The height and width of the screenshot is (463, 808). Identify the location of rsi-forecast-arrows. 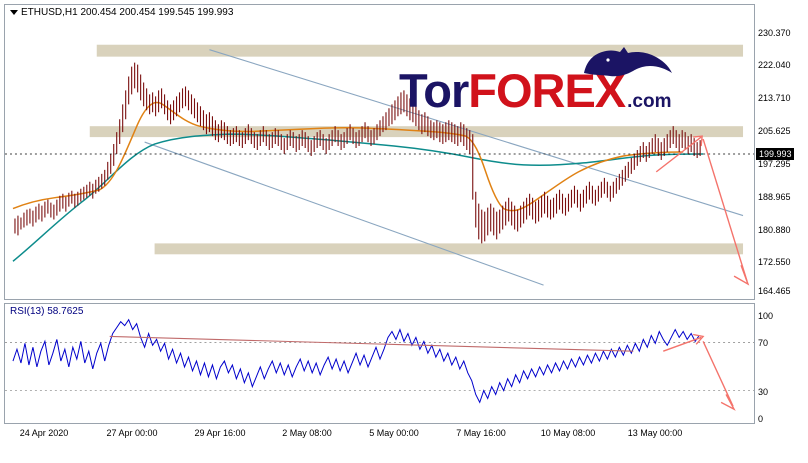
(699, 372).